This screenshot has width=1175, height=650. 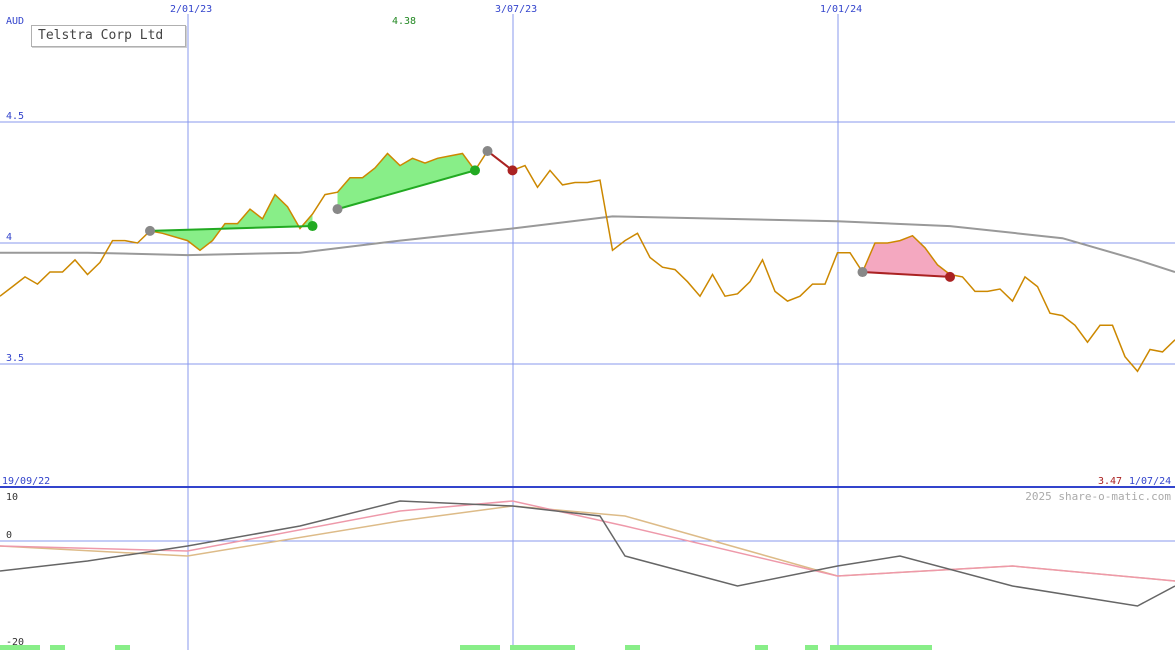 What do you see at coordinates (15, 116) in the screenshot?
I see `price-tick-label: 4.5` at bounding box center [15, 116].